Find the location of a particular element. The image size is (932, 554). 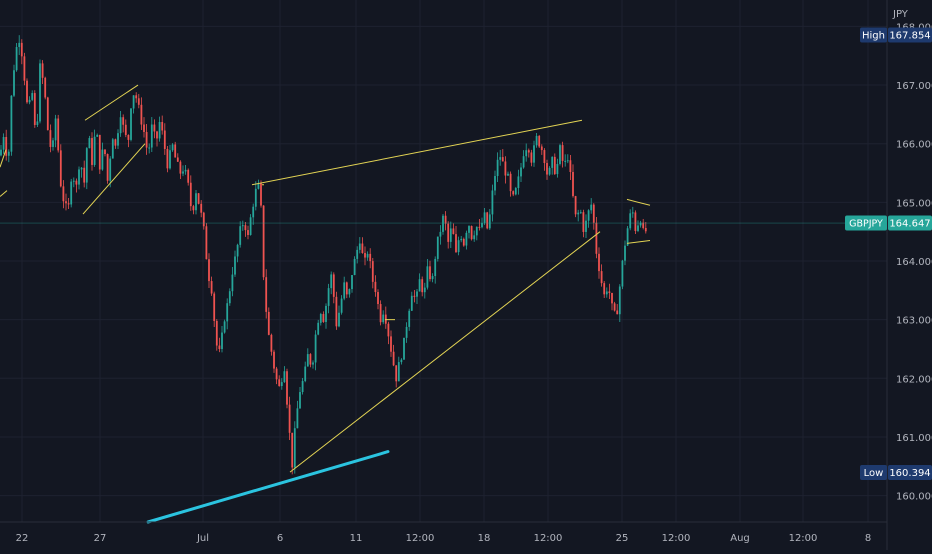

low-value-text: 160.394 is located at coordinates (909, 473).